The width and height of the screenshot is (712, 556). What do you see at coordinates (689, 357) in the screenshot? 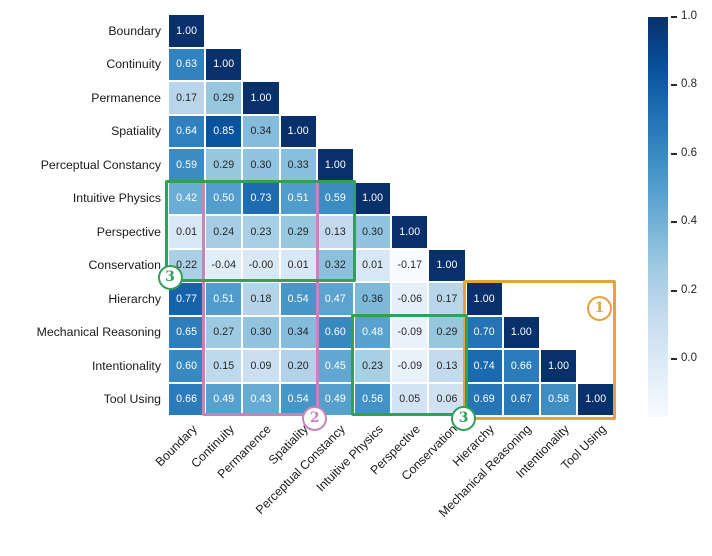
I see `colorbar-tick-label: 0.0` at bounding box center [689, 357].